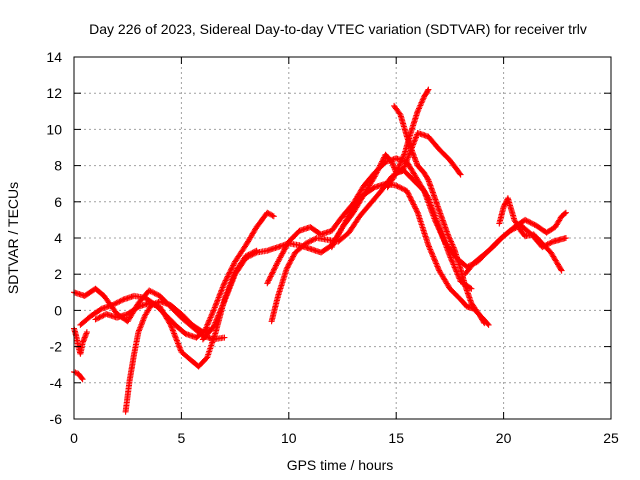  I want to click on x-tick-label: 5, so click(182, 438).